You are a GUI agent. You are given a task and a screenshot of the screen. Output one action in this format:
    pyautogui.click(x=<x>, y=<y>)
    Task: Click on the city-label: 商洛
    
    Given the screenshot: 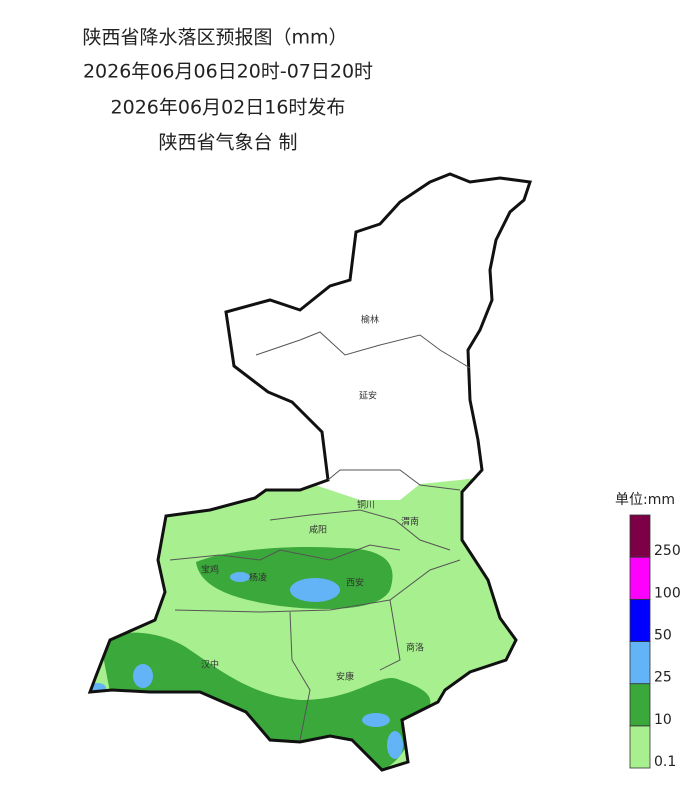 What is the action you would take?
    pyautogui.click(x=415, y=648)
    